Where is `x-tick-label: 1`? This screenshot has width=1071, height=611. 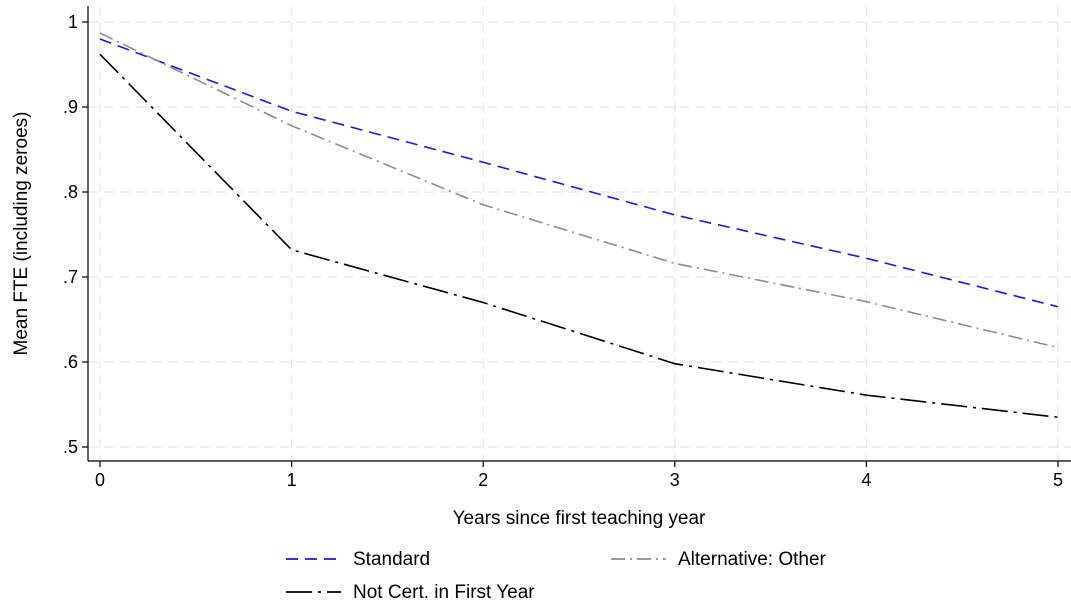 x-tick-label: 1 is located at coordinates (292, 480).